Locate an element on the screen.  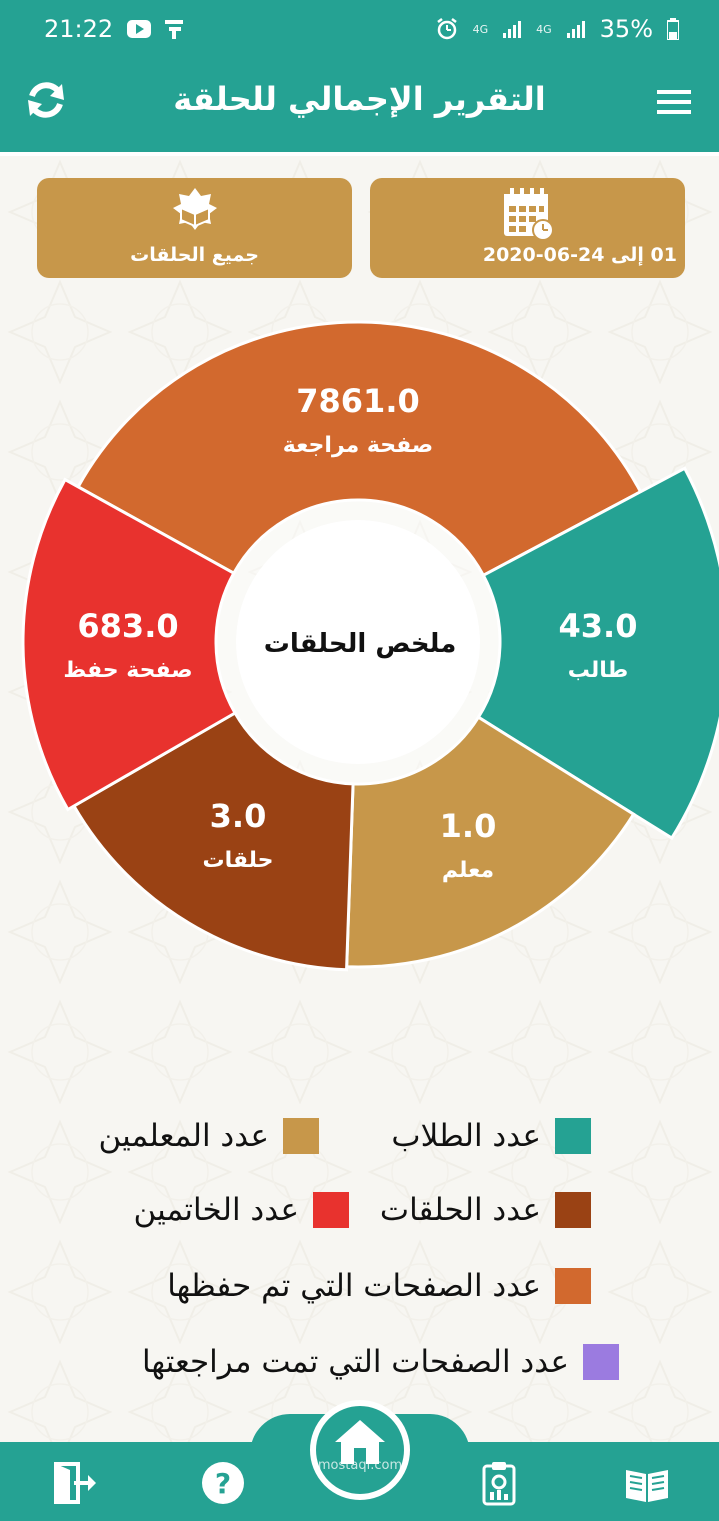
legend-item-reviewed: عدد الصفحات التي تمت مراجعتها is located at coordinates (380, 1362).